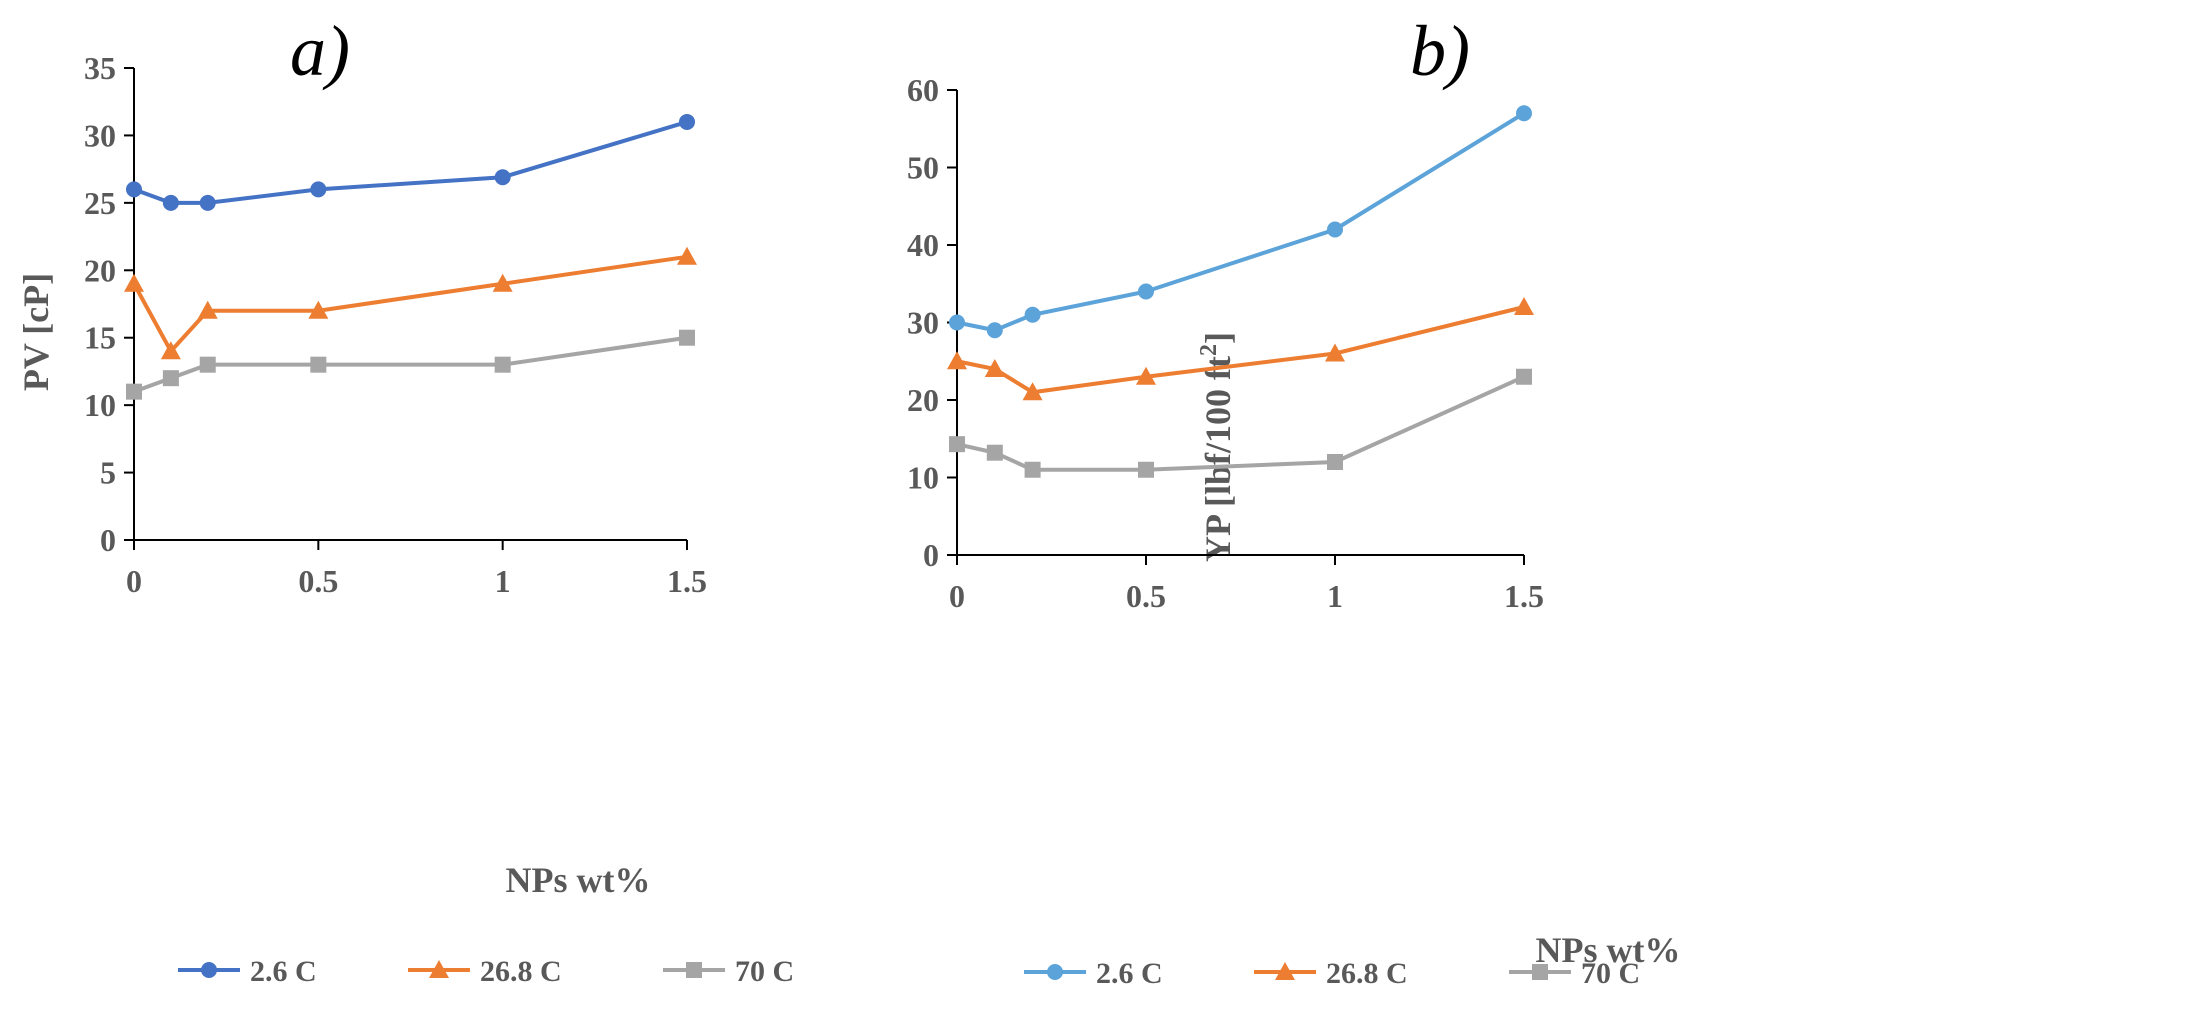 This screenshot has width=2210, height=1017. I want to click on y-tick-label: 25, so click(100, 203).